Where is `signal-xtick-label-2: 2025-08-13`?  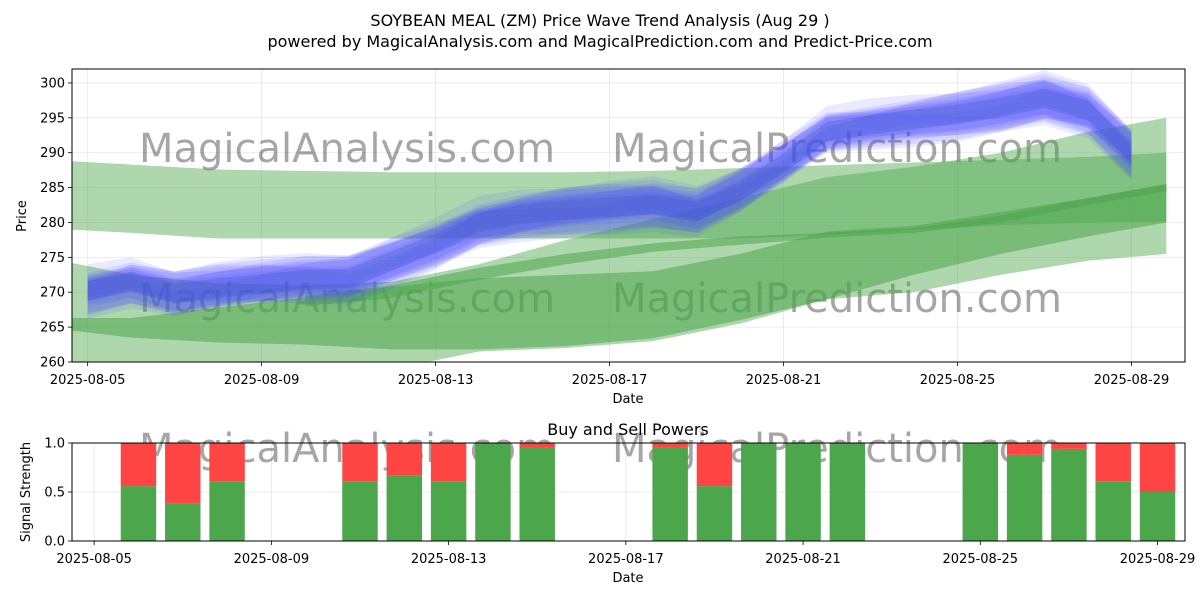
signal-xtick-label-2: 2025-08-13 is located at coordinates (449, 559).